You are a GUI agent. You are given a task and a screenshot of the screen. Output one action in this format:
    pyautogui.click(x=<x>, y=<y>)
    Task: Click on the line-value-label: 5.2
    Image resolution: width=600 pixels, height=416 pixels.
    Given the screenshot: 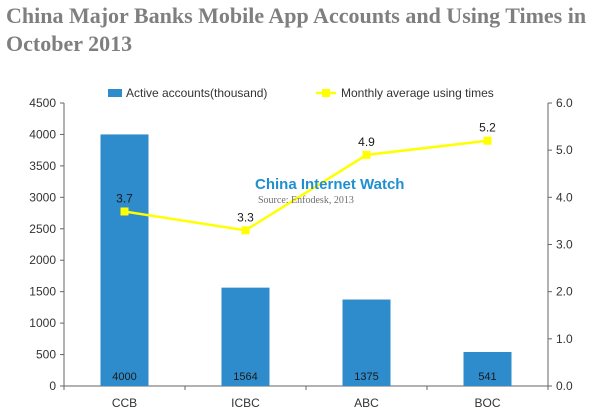 What is the action you would take?
    pyautogui.click(x=487, y=128)
    